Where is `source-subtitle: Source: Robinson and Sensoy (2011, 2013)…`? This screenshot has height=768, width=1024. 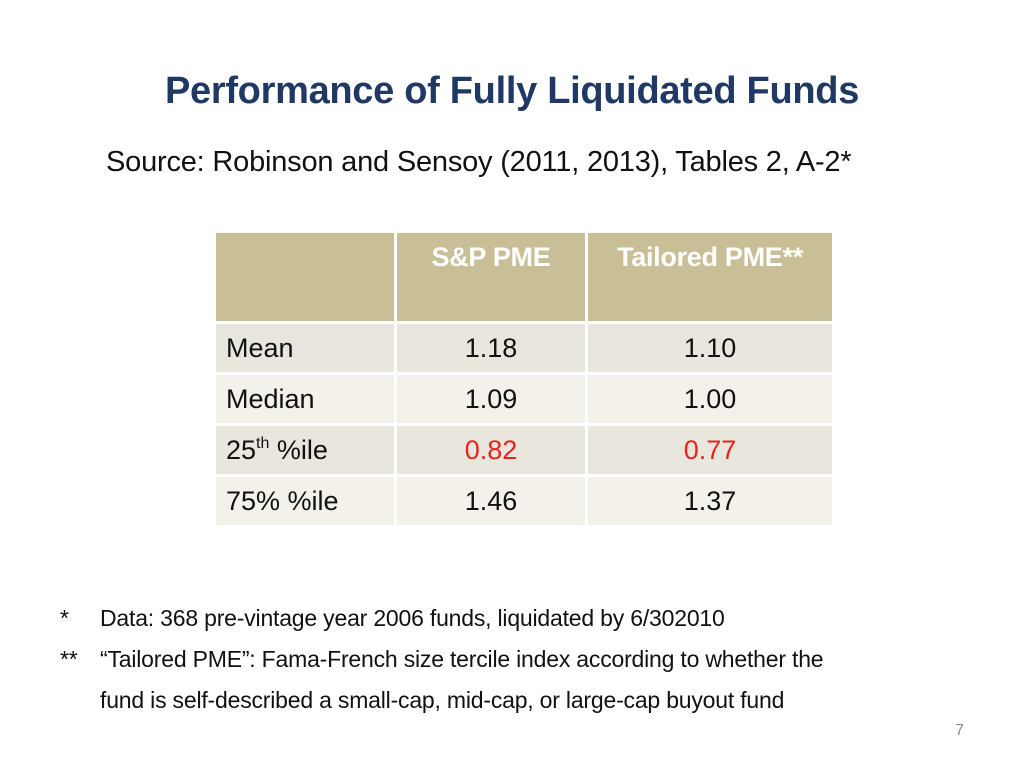 source-subtitle: Source: Robinson and Sensoy (2011, 2013)… is located at coordinates (479, 162).